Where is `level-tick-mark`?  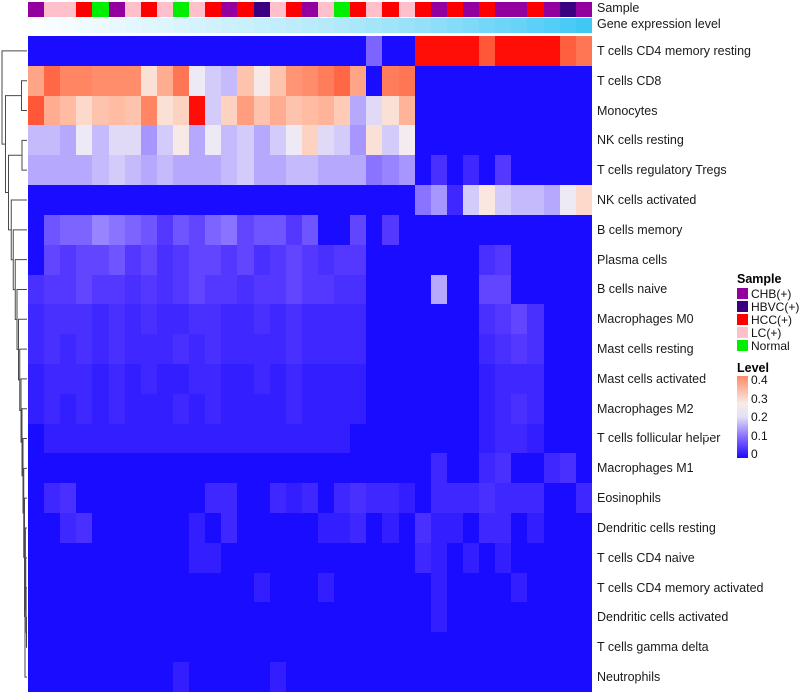
level-tick-mark is located at coordinates (707, 380).